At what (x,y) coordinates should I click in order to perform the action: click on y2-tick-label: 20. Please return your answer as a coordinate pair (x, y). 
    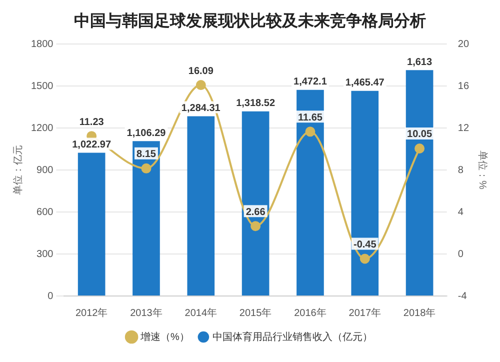
    Looking at the image, I should click on (464, 44).